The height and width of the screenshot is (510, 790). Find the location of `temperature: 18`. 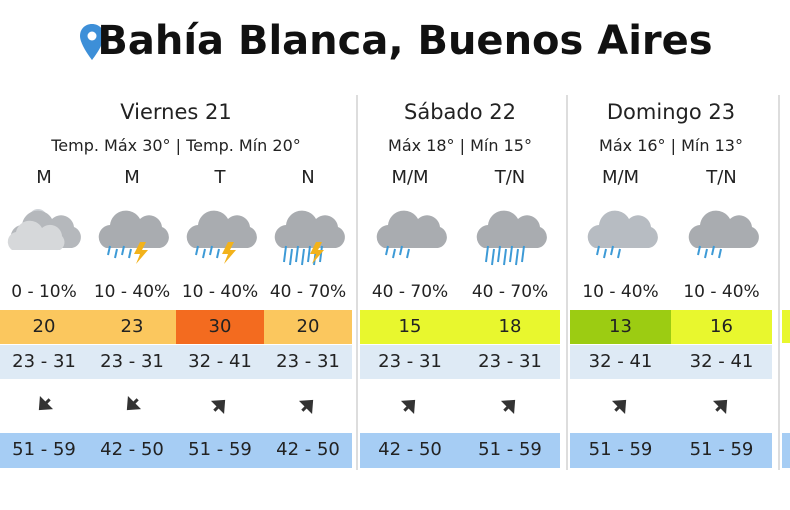

temperature: 18 is located at coordinates (510, 327).